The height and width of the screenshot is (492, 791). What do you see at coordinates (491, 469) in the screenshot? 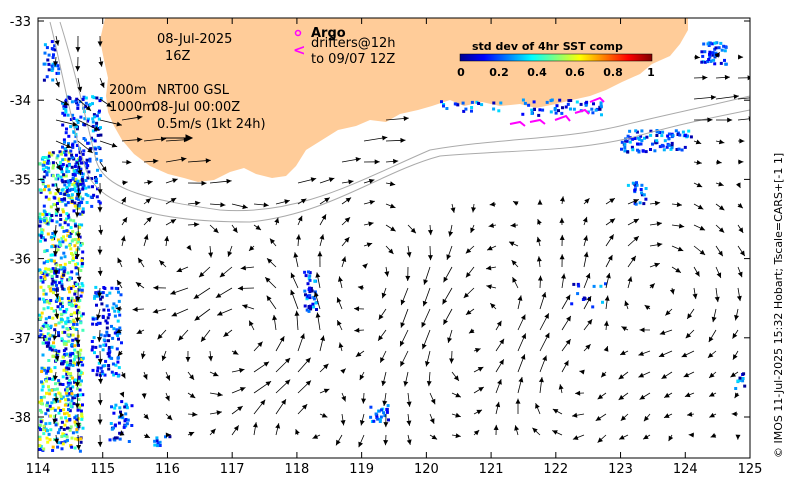
I see `lon-tick-label: 121` at bounding box center [491, 469].